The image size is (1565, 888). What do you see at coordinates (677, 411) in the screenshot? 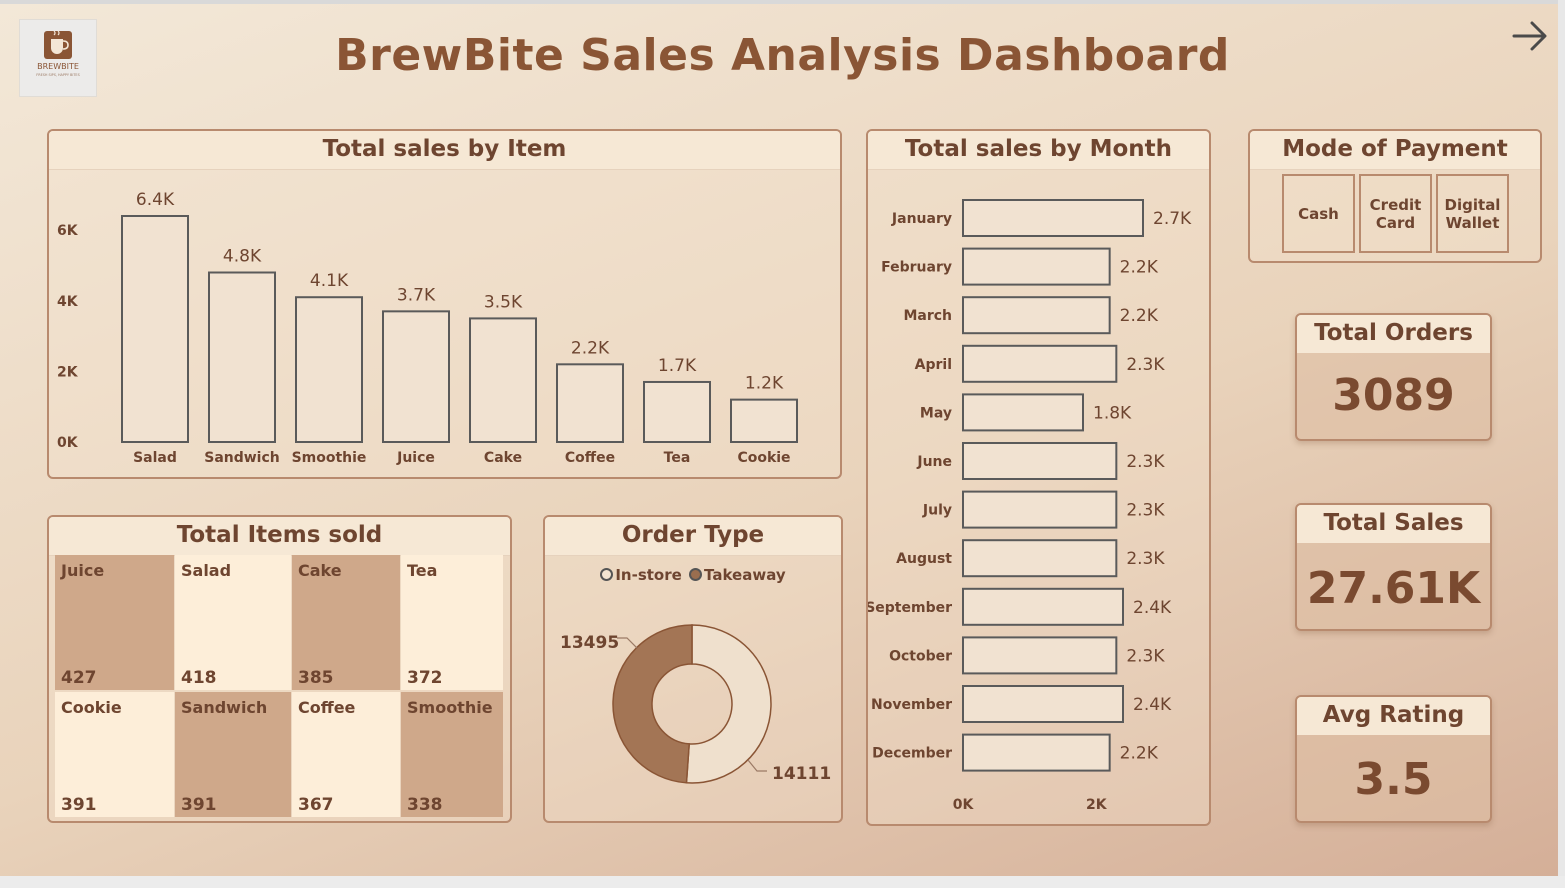
I see `bar-tea` at bounding box center [677, 411].